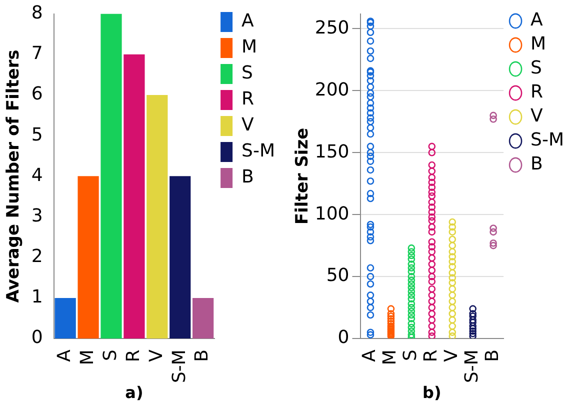 The image size is (578, 406). Describe the element at coordinates (332, 213) in the screenshot. I see `y-tick-label: 100` at that location.